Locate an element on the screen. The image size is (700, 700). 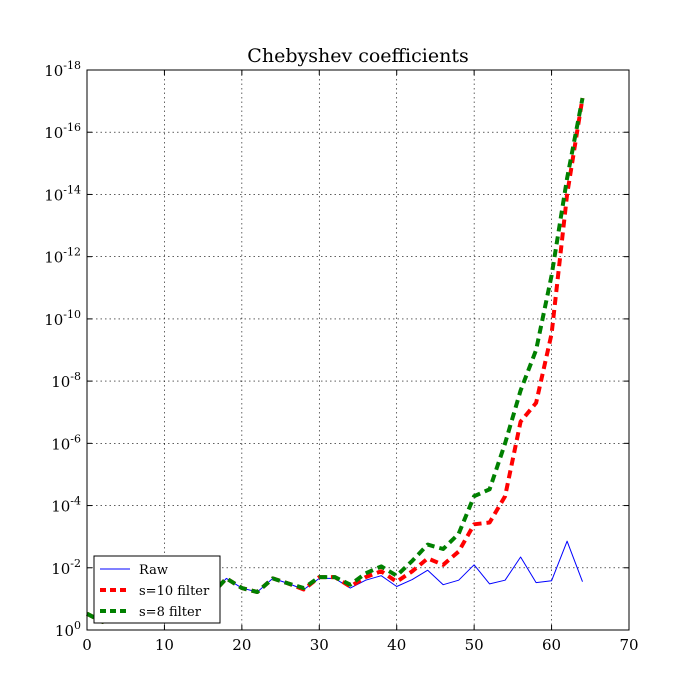
x-tick-label: 70 is located at coordinates (628, 645).